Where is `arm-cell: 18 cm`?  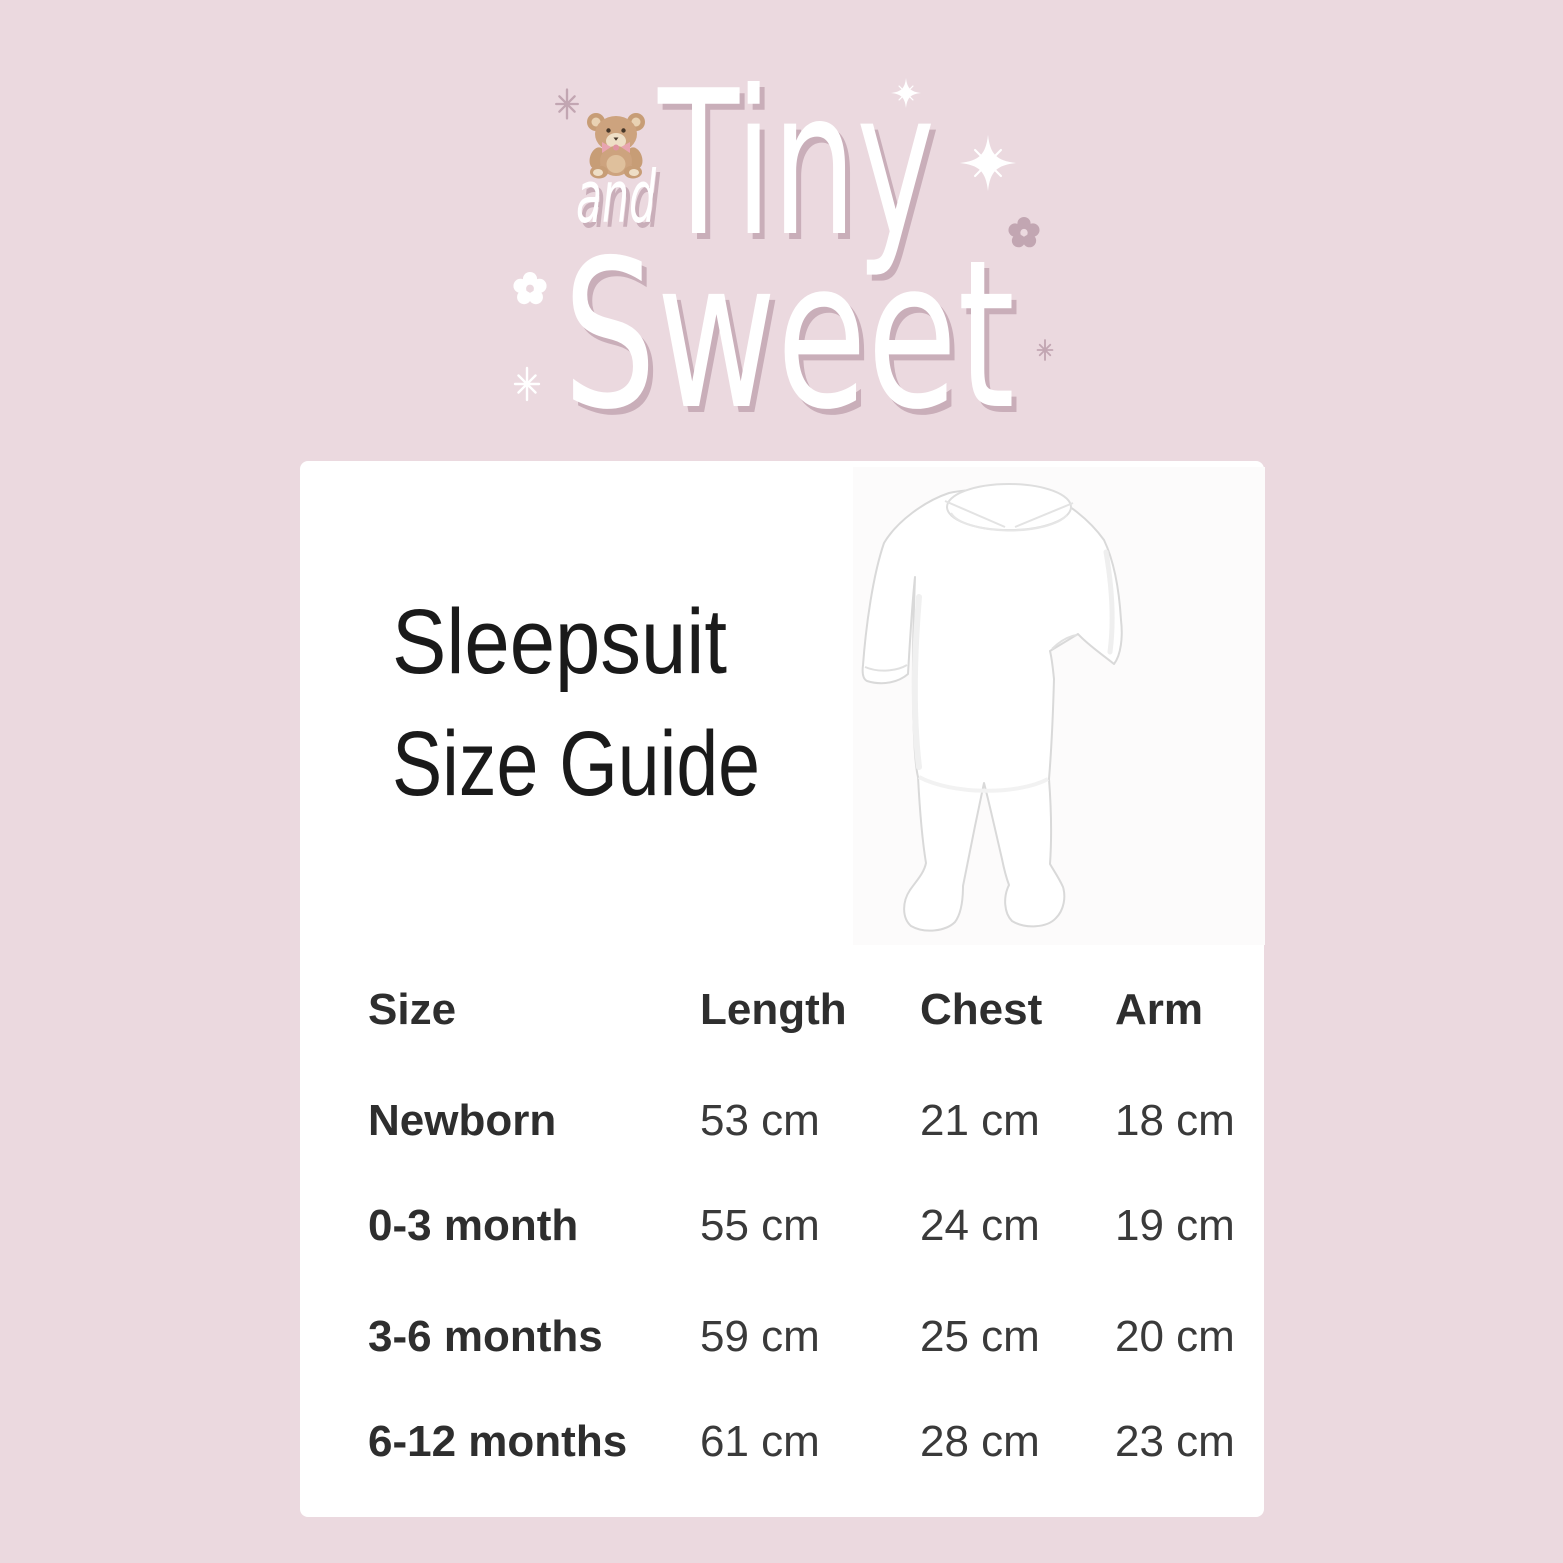 arm-cell: 18 cm is located at coordinates (1175, 1120).